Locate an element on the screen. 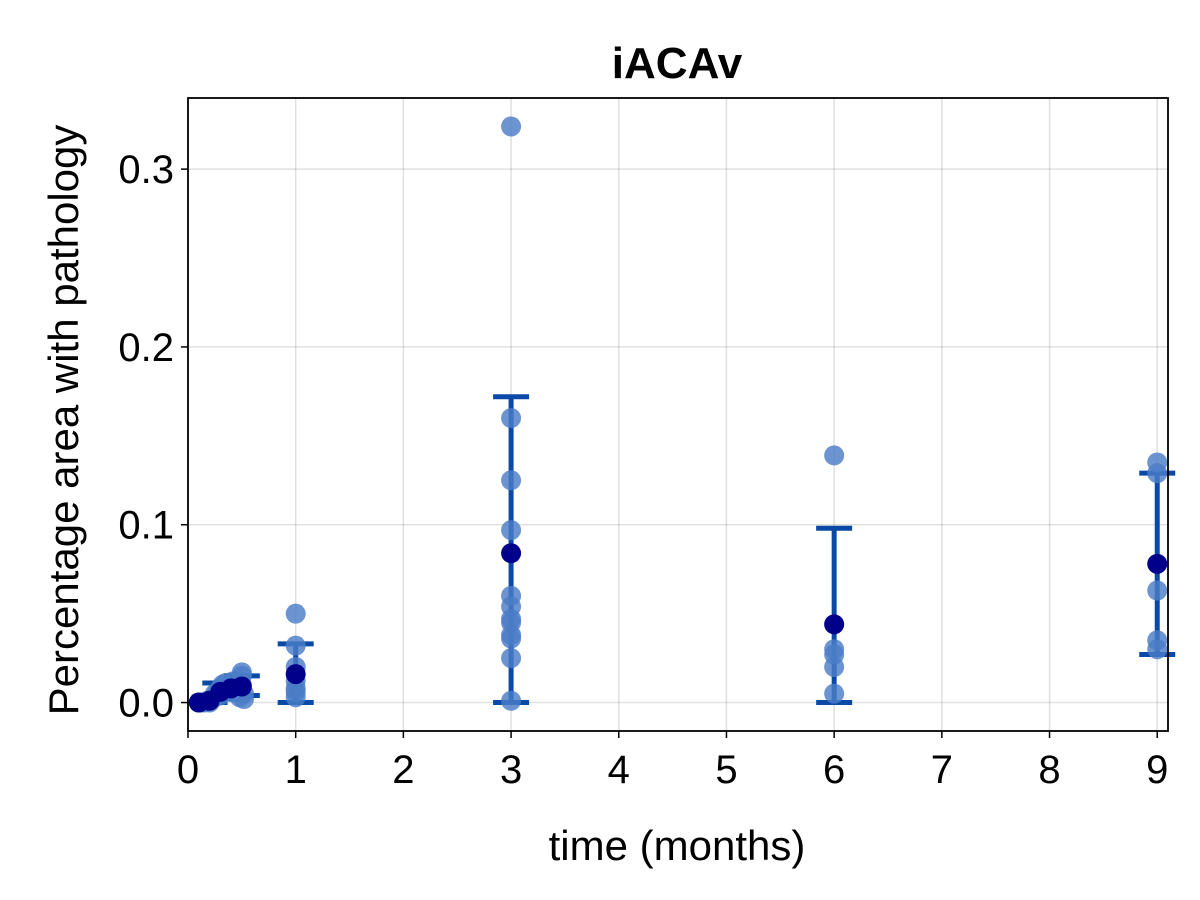 The height and width of the screenshot is (900, 1200). x-axis-label: time (months) is located at coordinates (677, 845).